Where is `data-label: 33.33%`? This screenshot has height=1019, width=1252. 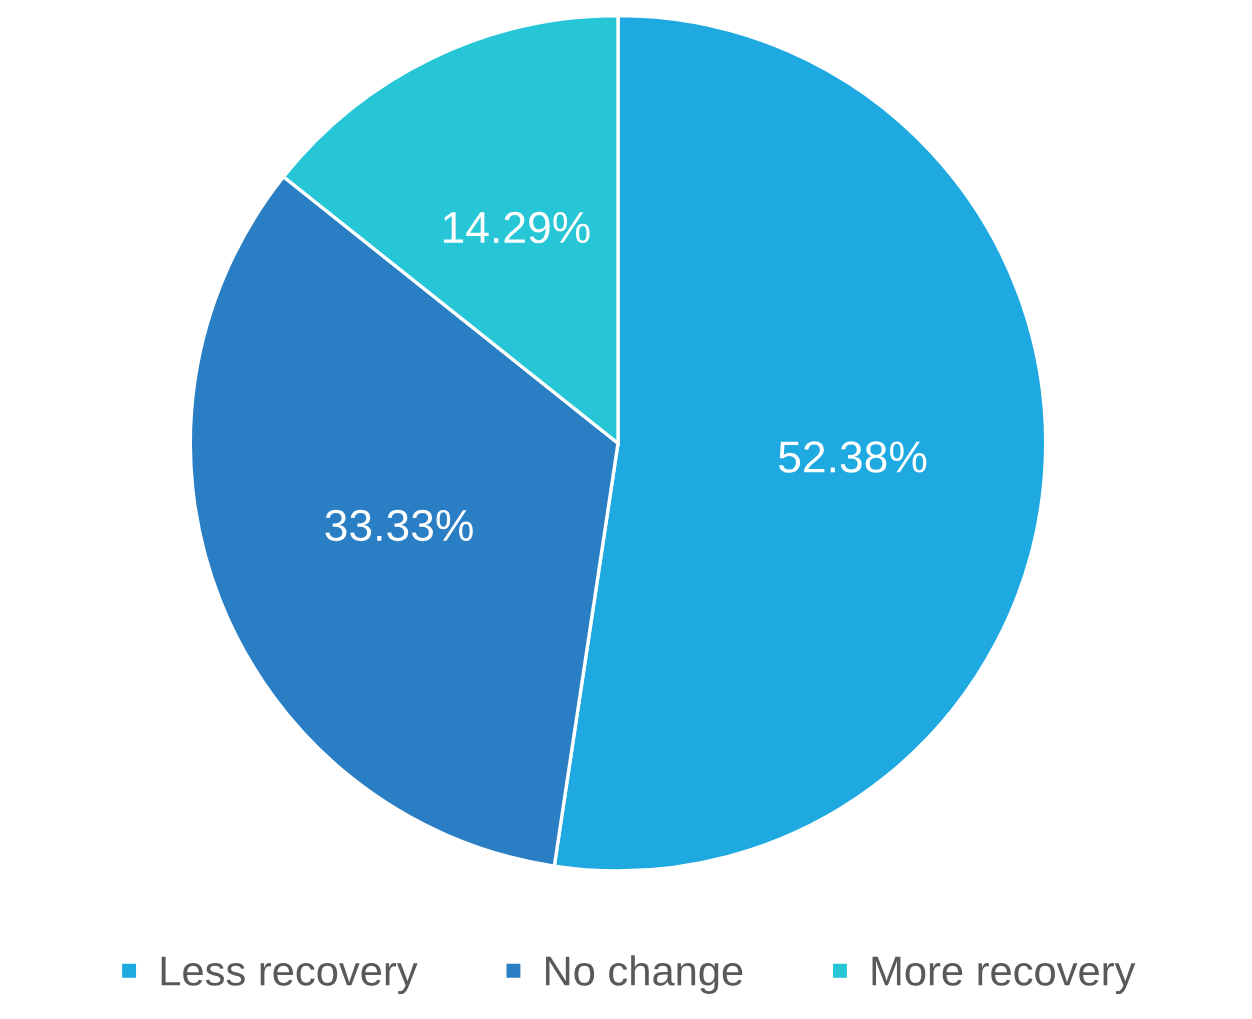 data-label: 33.33% is located at coordinates (399, 525).